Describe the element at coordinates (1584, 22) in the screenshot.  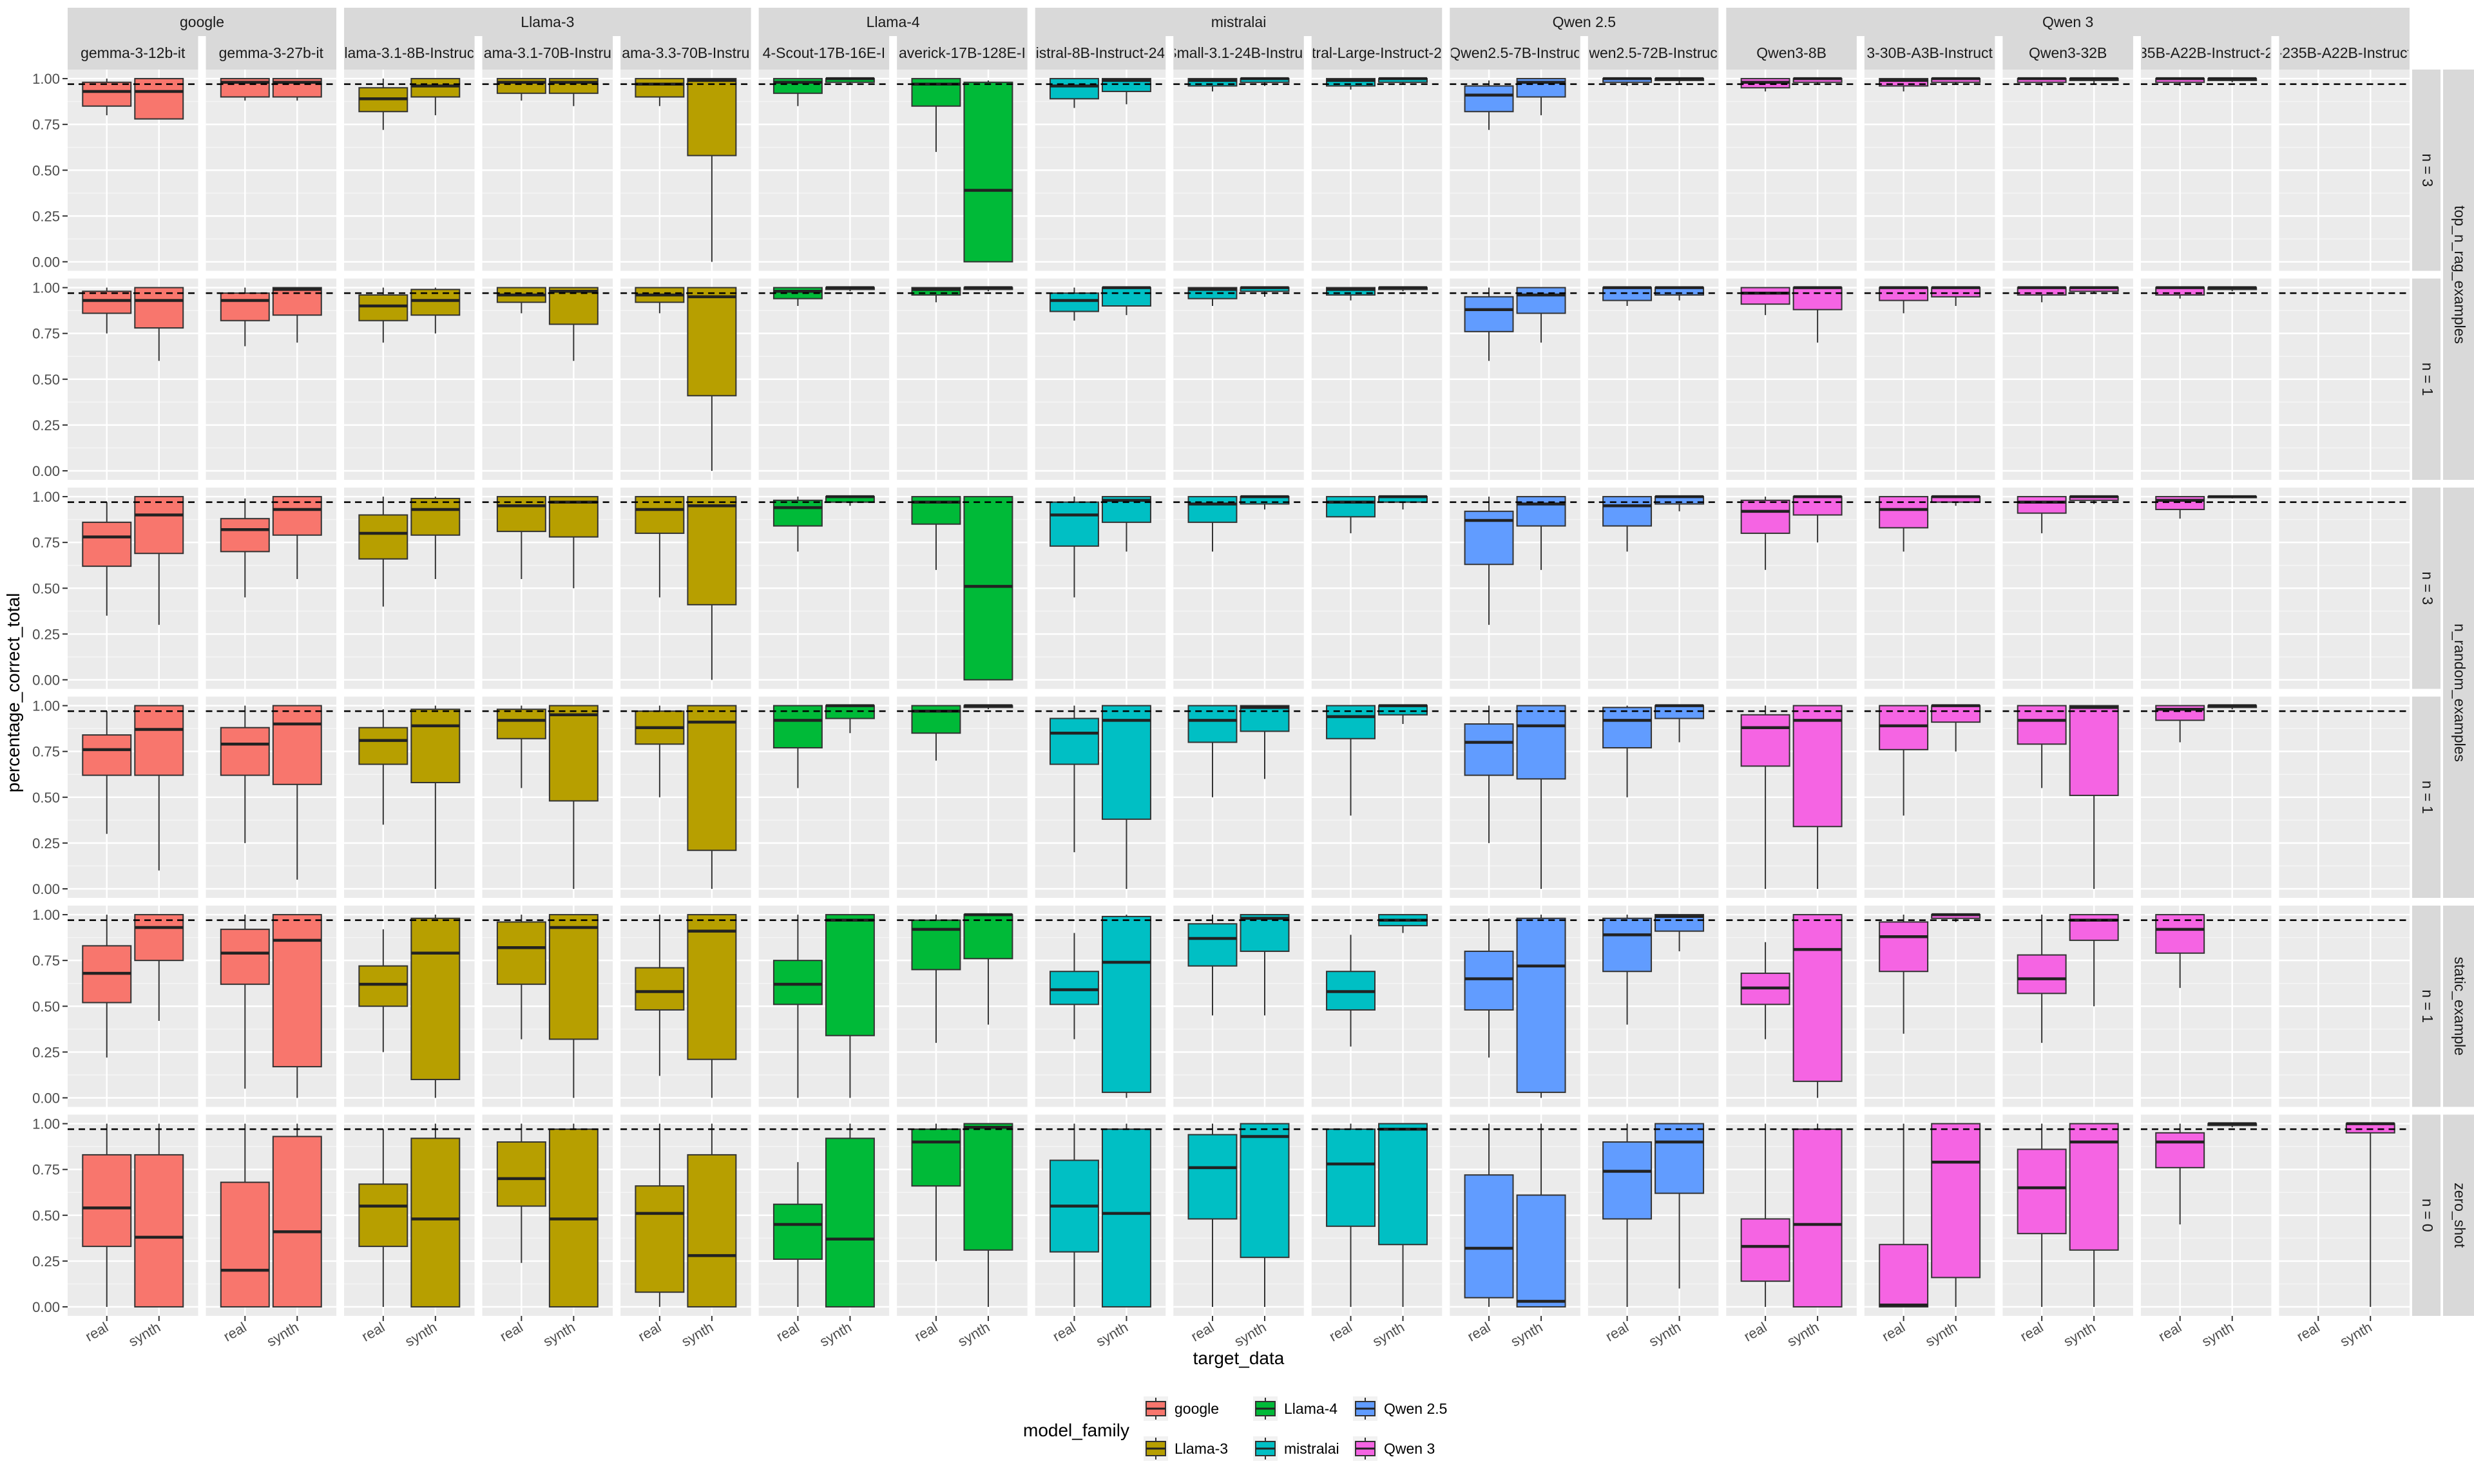
I see `family-strip-label: Qwen 2.5` at that location.